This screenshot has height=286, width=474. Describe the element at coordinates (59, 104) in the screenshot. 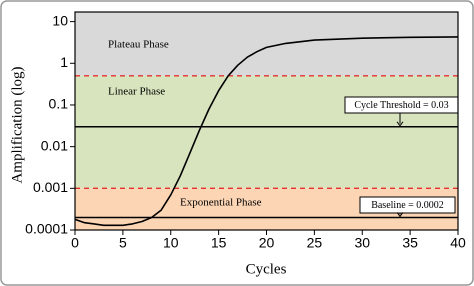

I see `y-tick-label: 0.1` at that location.